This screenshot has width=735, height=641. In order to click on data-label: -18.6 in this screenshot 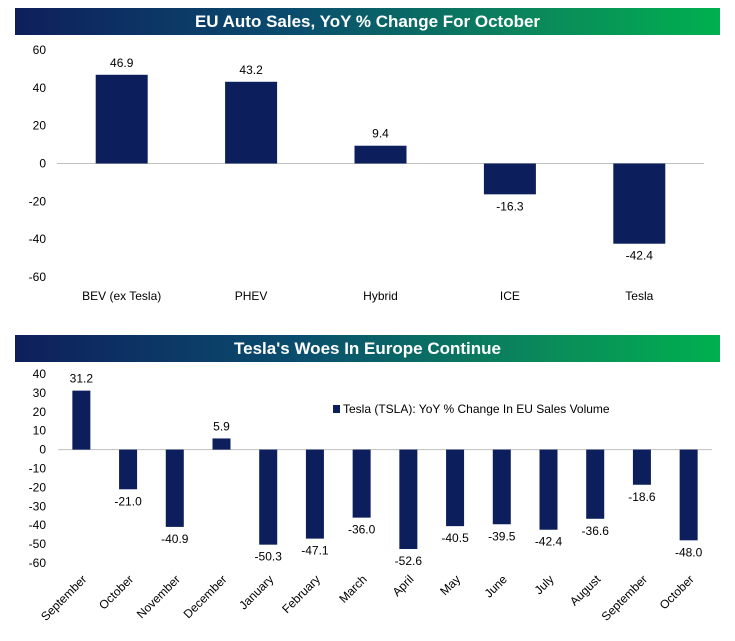, I will do `click(642, 497)`.